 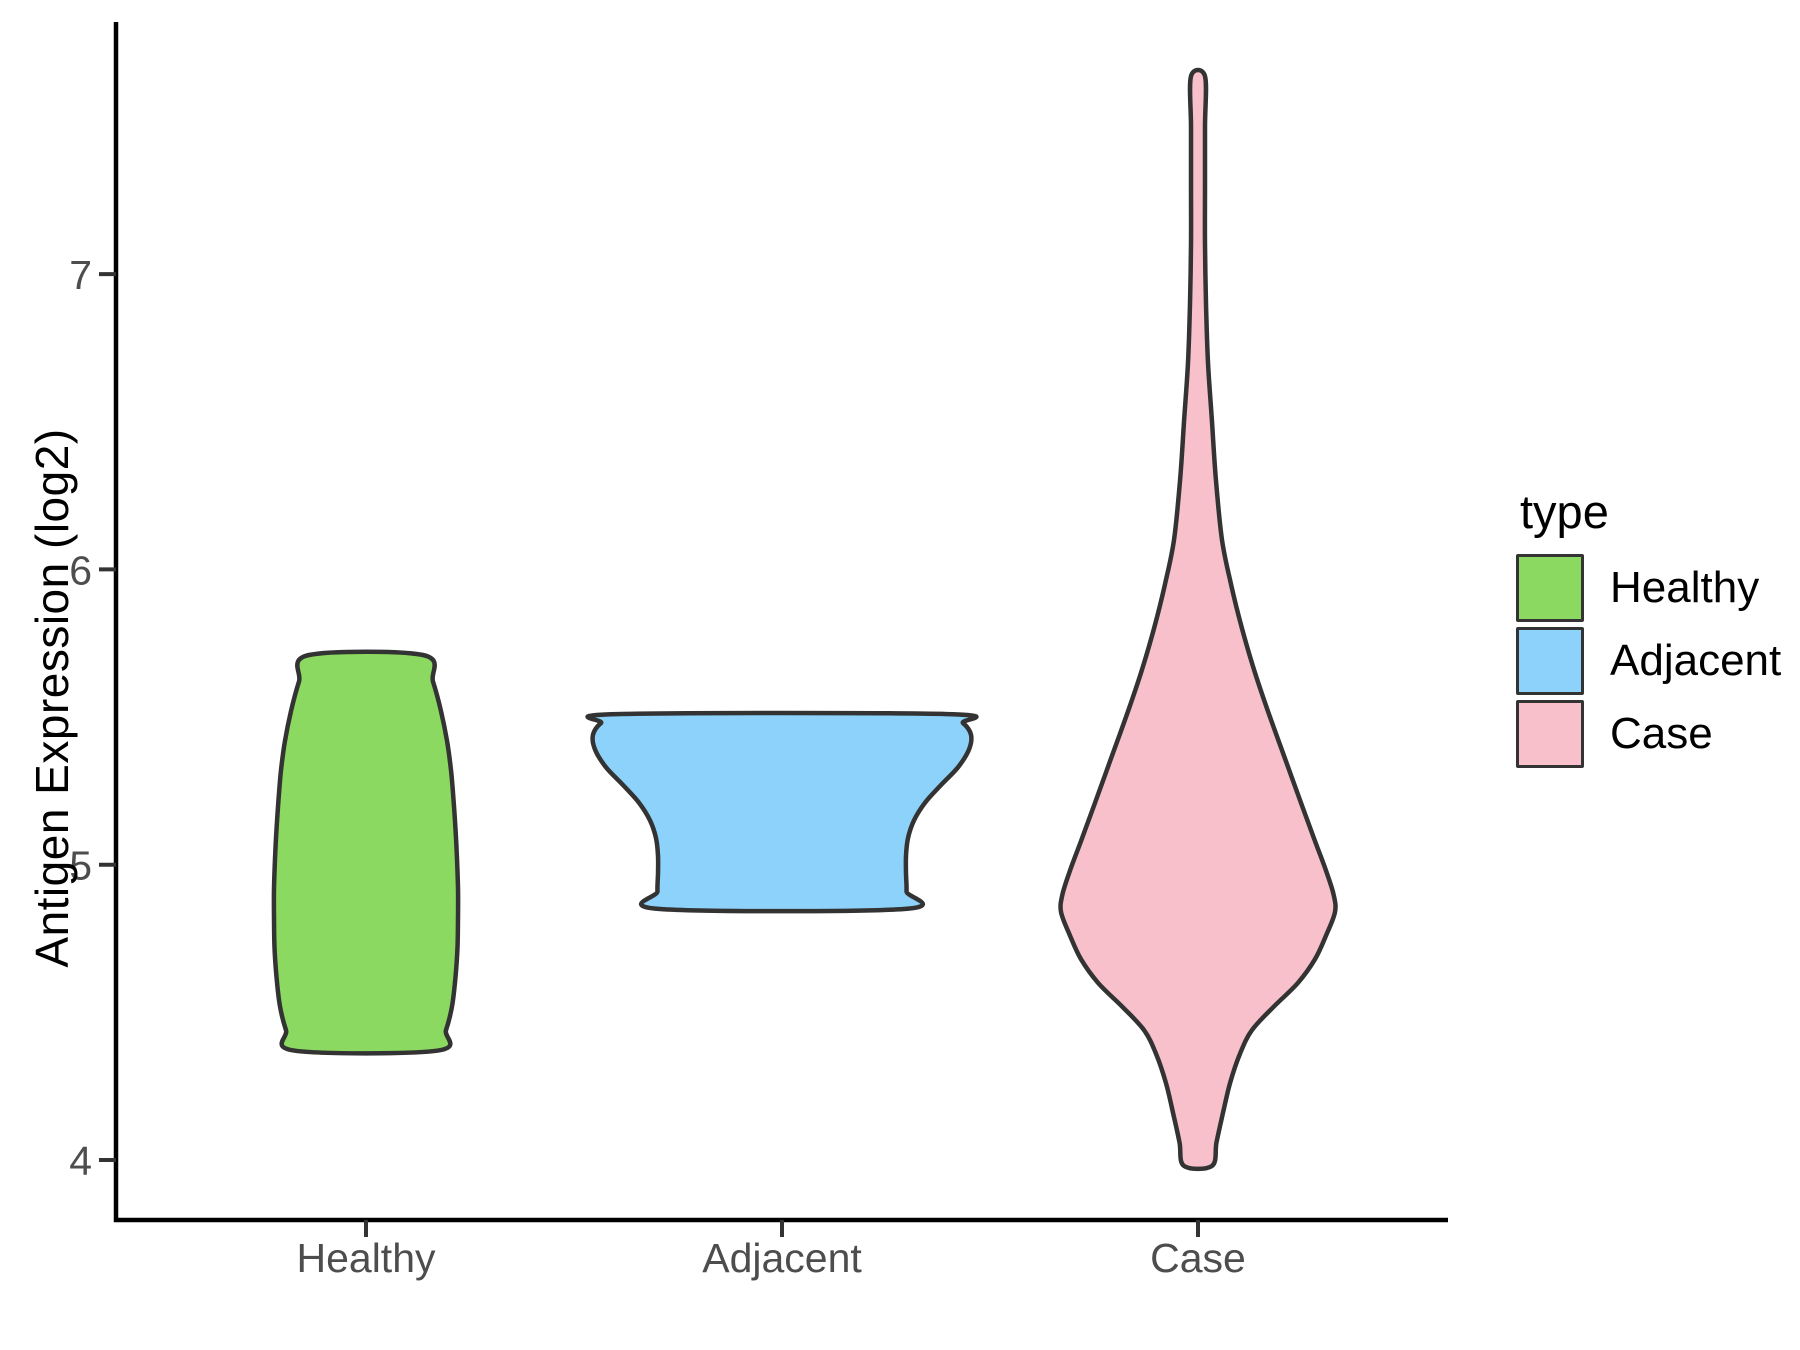 I want to click on legend-items: Healthy Adjacent Case, so click(x=1648, y=661).